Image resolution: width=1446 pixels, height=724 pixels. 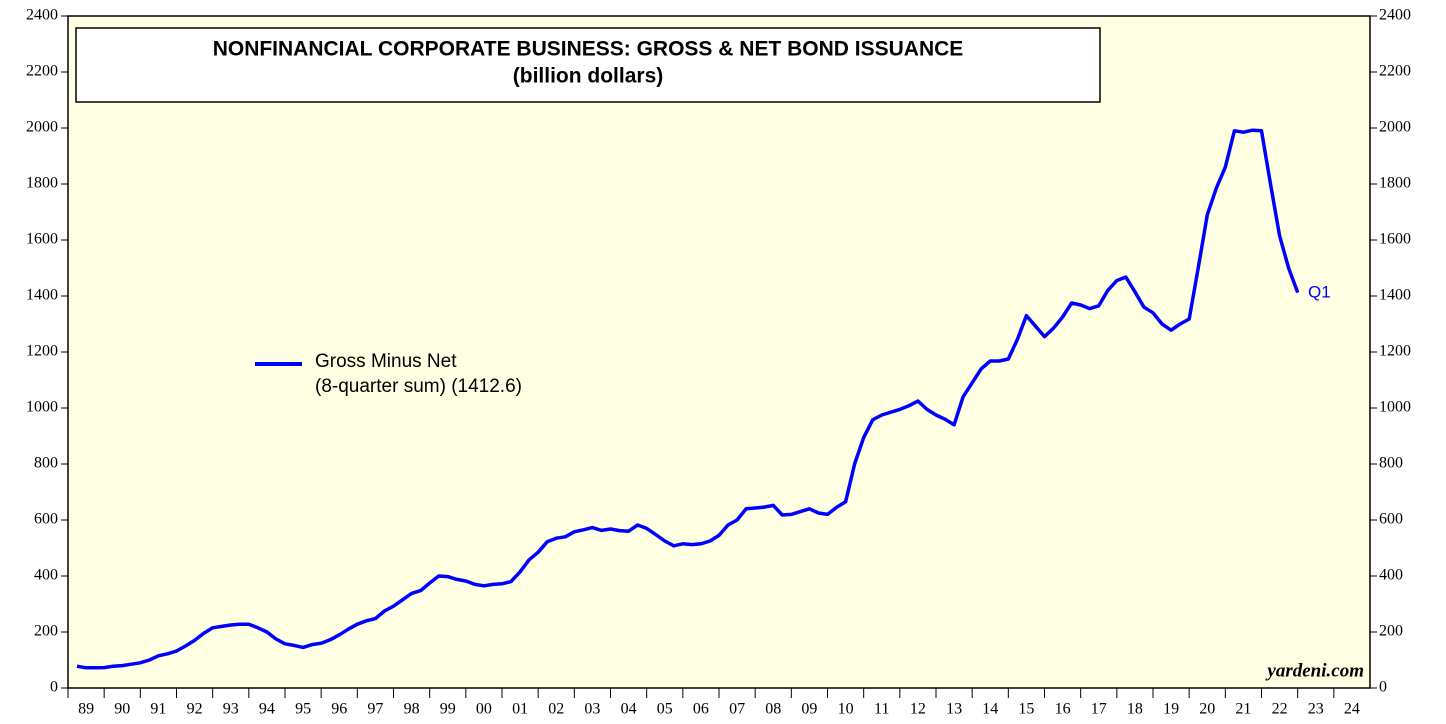 I want to click on x-tick-label: 16, so click(x=1063, y=709).